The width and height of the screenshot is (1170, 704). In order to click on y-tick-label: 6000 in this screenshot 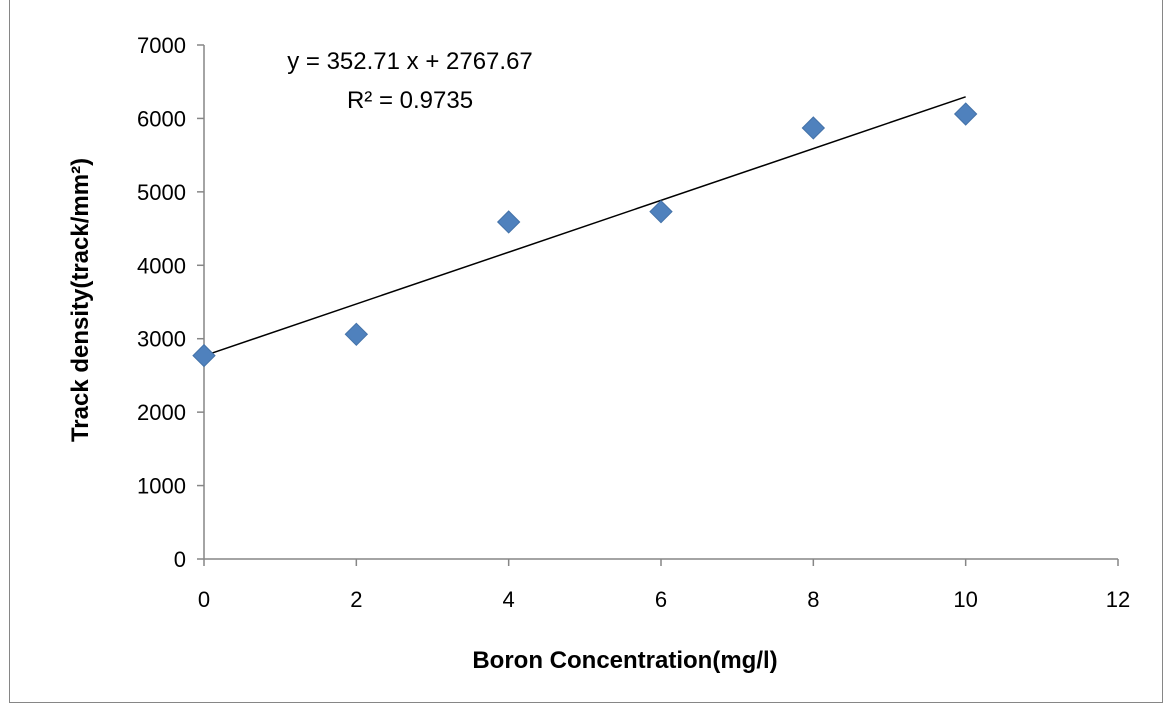, I will do `click(161, 118)`.